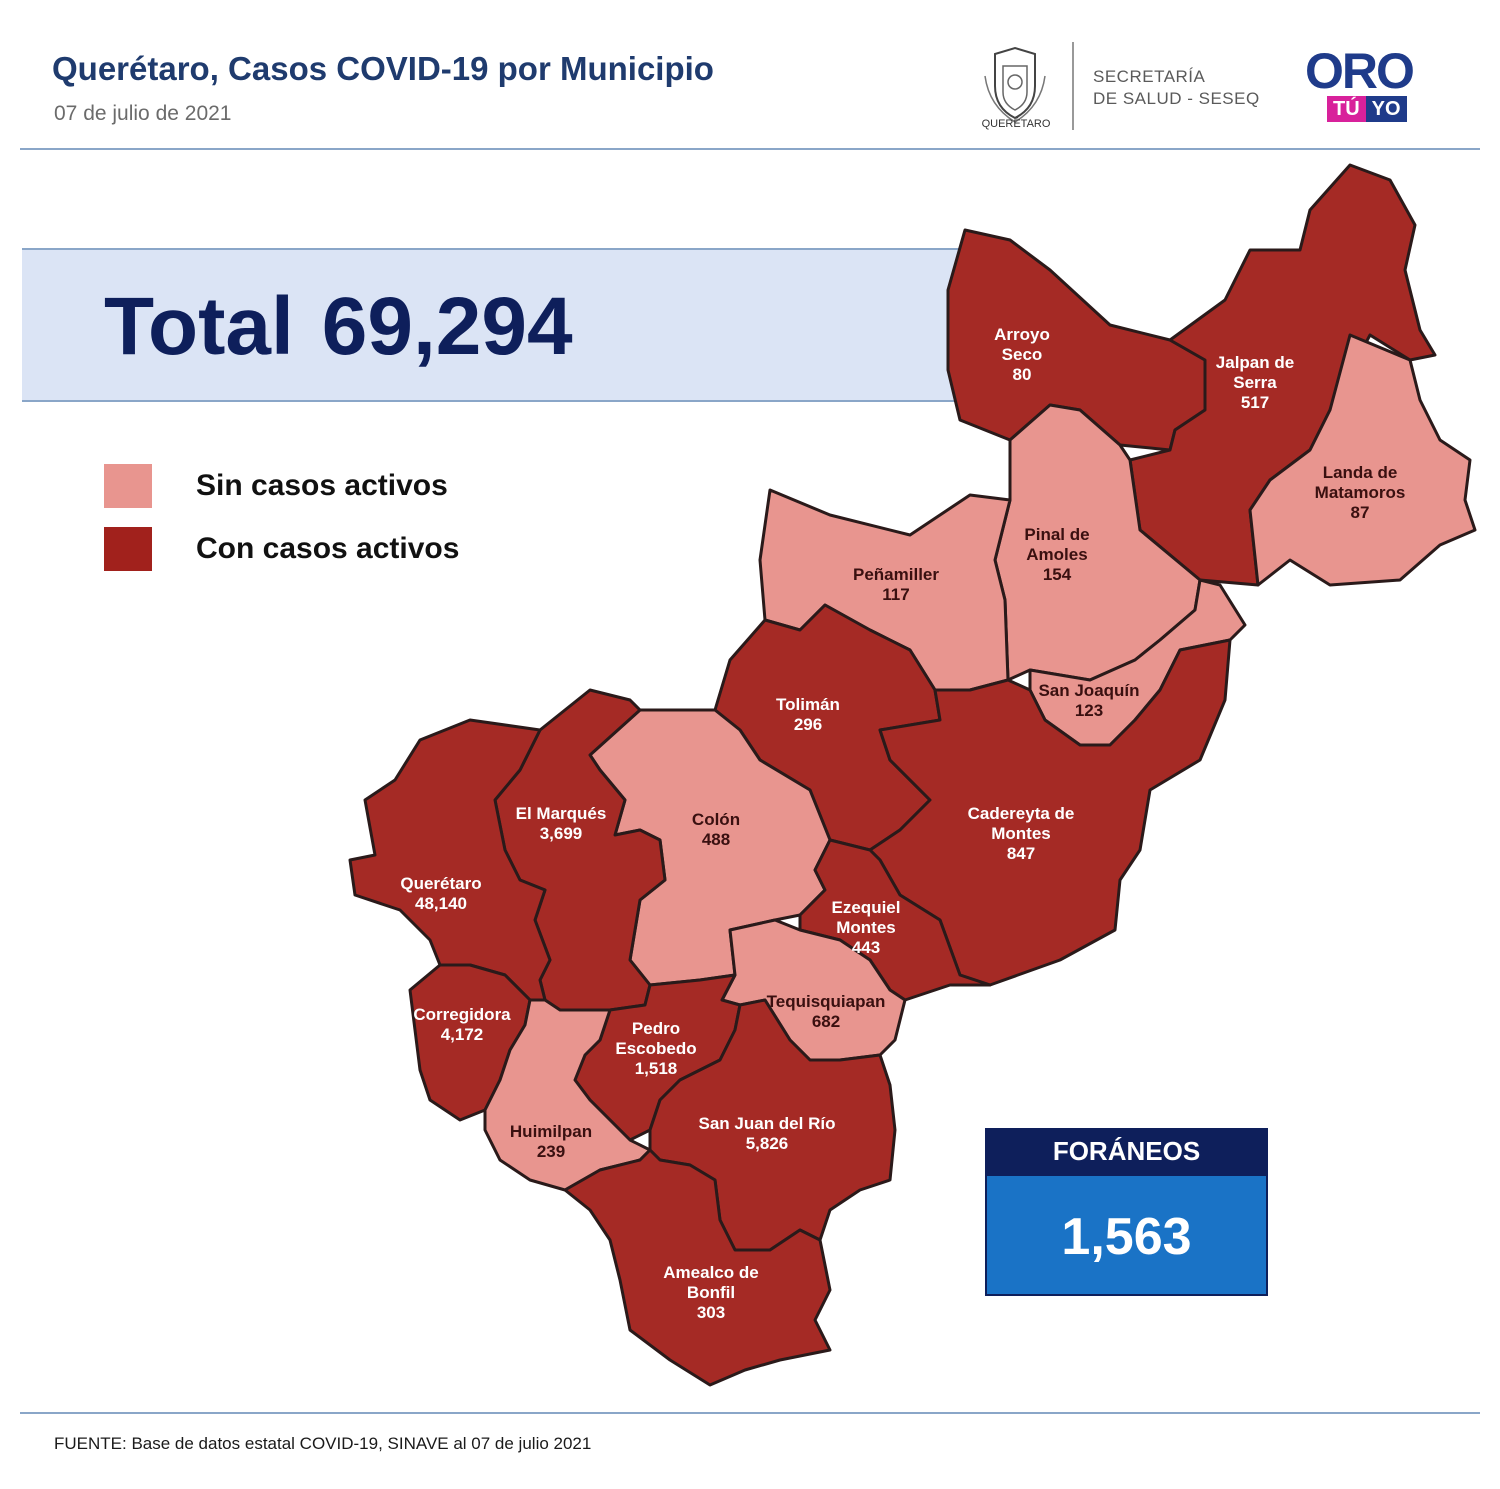  Describe the element at coordinates (808, 724) in the screenshot. I see `municipio-cases: 296` at that location.